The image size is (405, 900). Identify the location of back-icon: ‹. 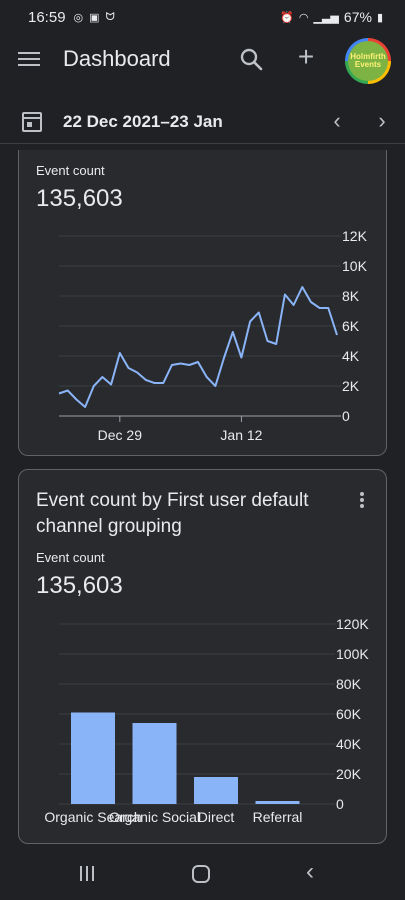
(310, 871).